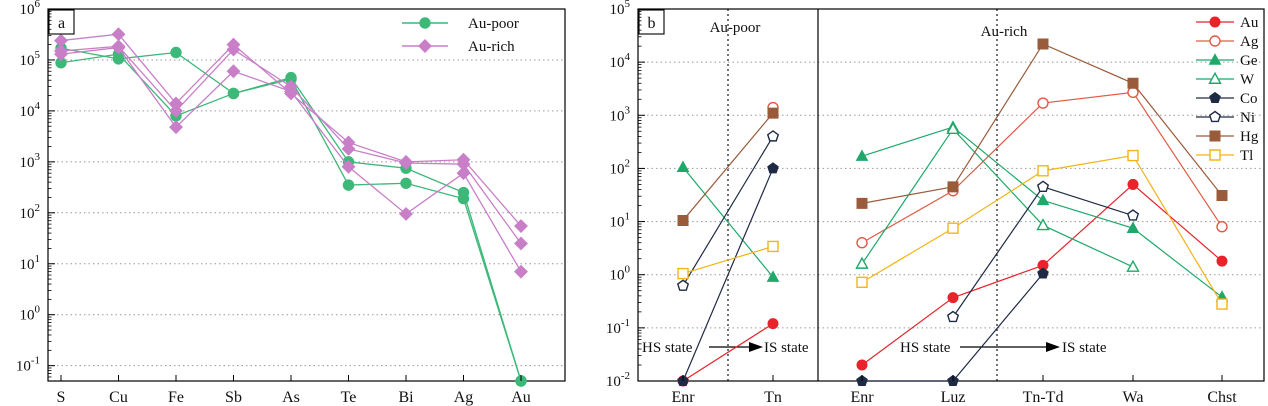 The height and width of the screenshot is (406, 1268). Describe the element at coordinates (30, 9) in the screenshot. I see `y-tick-label: 10⁶` at that location.